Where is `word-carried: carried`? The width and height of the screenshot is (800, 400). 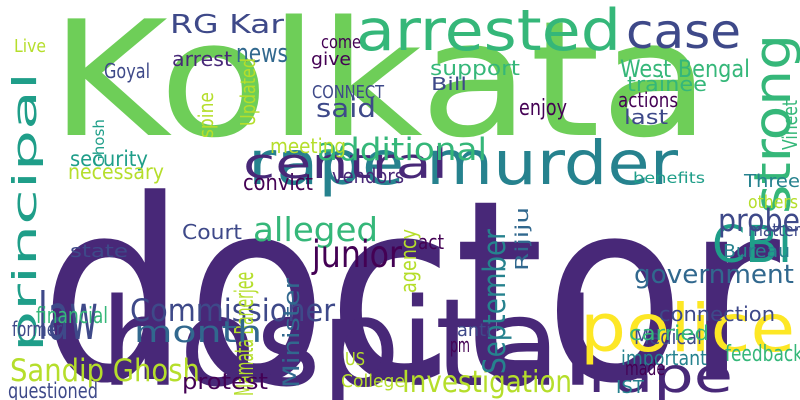
word-carried: carried is located at coordinates (669, 333).